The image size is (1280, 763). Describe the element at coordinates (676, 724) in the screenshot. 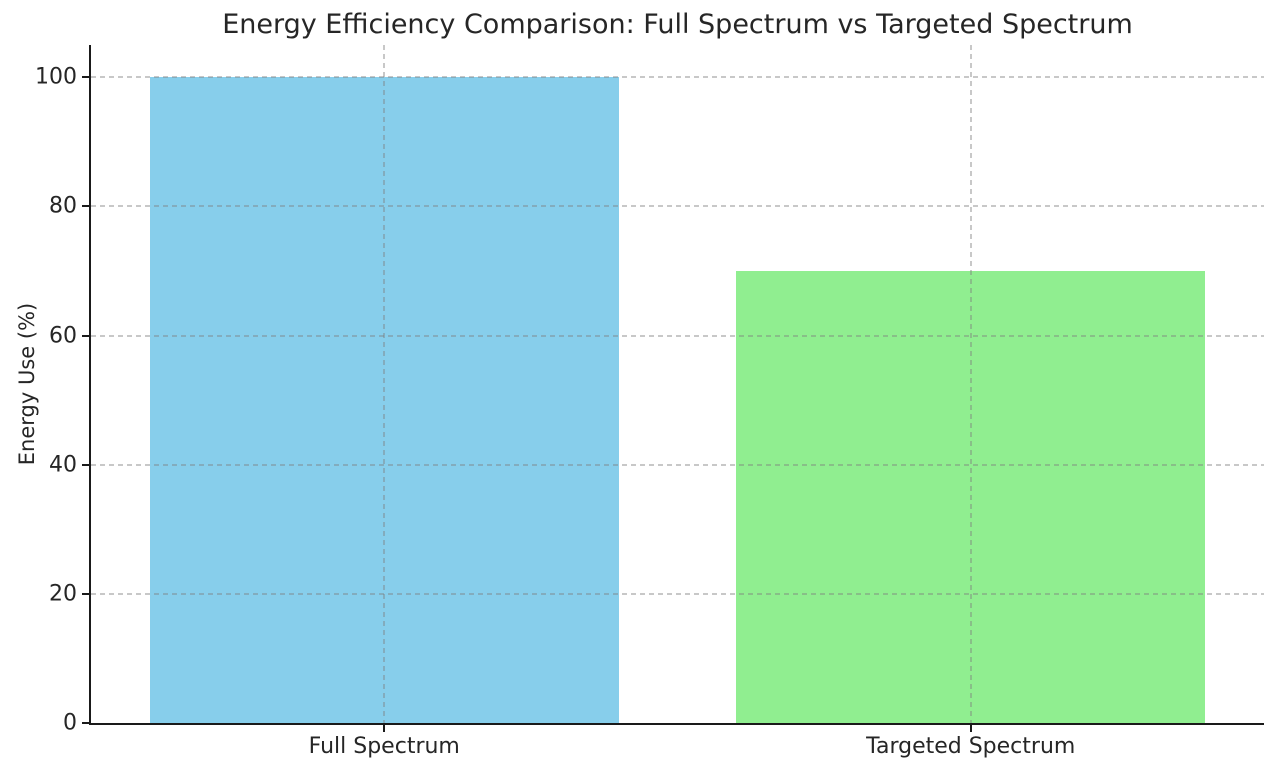

I see `x-axis-spine` at that location.